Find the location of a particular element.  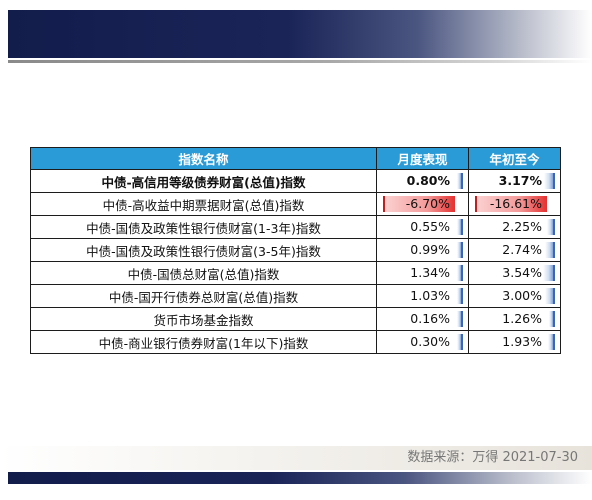

monthly-cell: 0.80% is located at coordinates (422, 181).